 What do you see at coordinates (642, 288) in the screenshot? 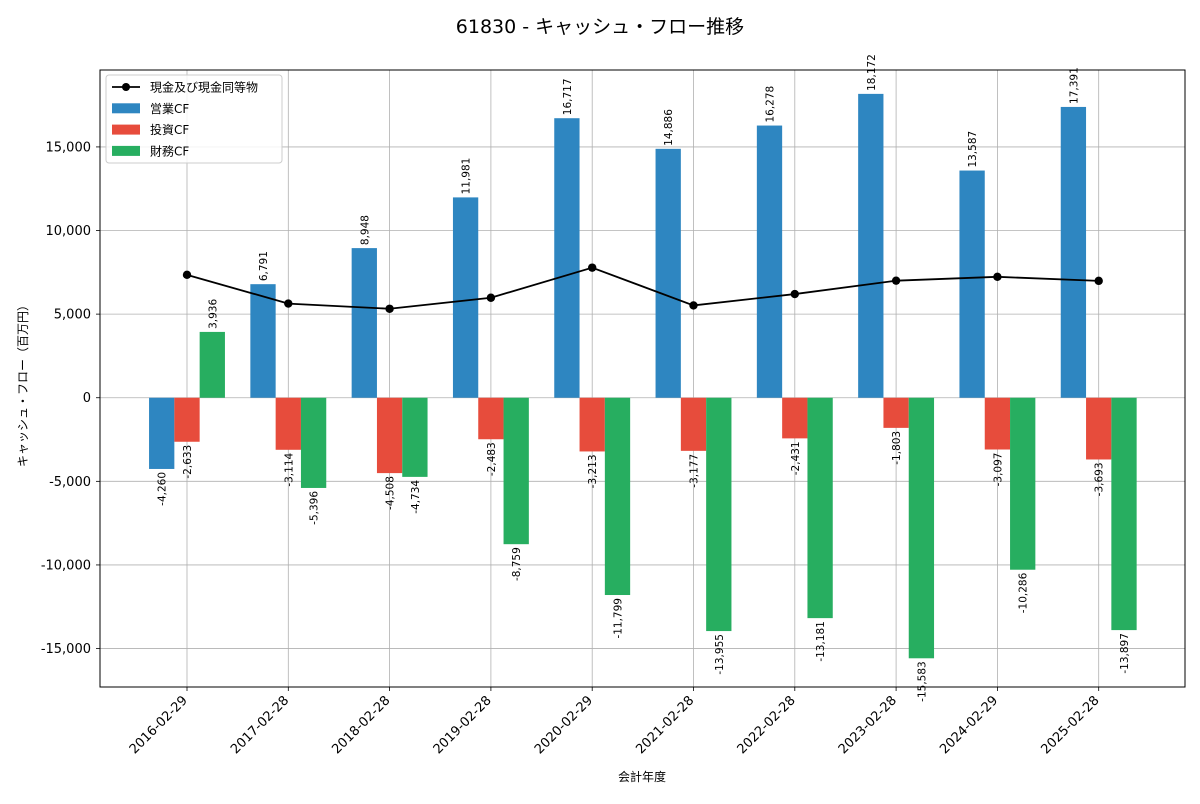
I see `cash-line` at bounding box center [642, 288].